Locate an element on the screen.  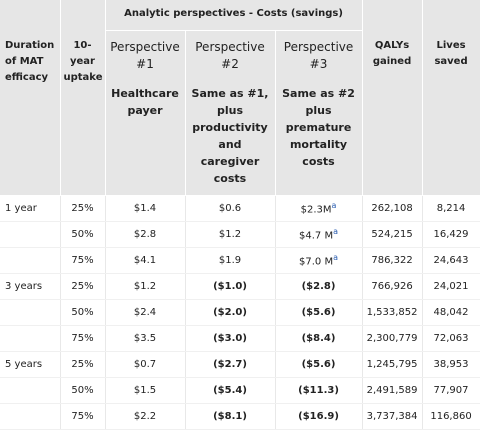
cell-text: $2.4 is located at coordinates (145, 312).